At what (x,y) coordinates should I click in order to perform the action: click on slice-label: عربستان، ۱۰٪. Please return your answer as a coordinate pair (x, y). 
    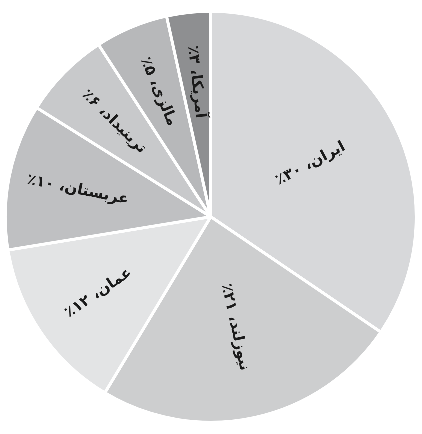
    Looking at the image, I should click on (78, 189).